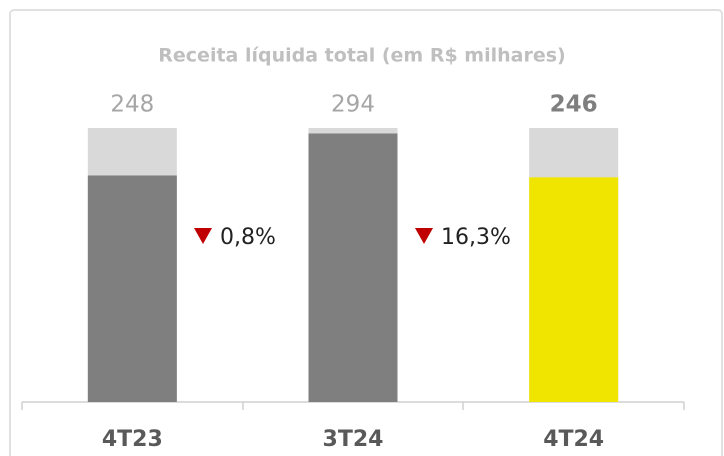  I want to click on x-tick-label: 4T24, so click(573, 439).